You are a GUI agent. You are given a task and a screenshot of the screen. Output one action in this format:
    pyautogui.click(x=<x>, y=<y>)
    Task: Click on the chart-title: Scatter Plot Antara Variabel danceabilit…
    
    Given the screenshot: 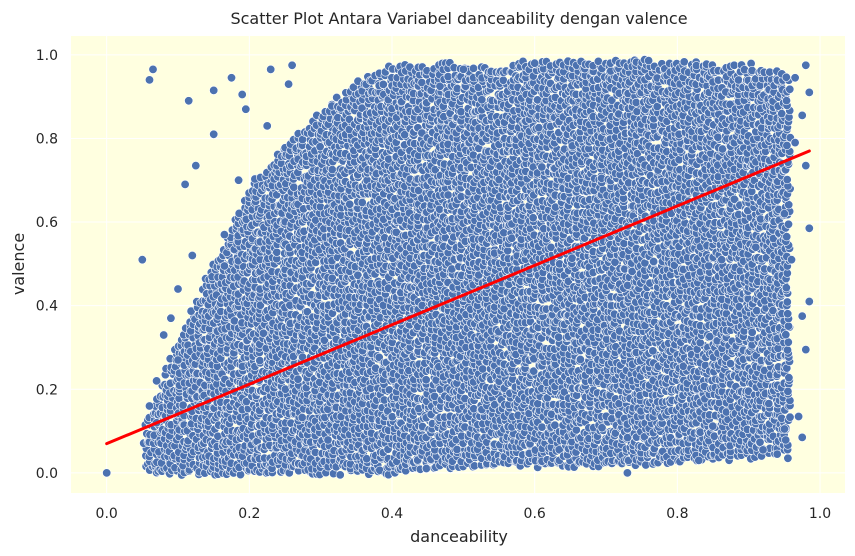 What is the action you would take?
    pyautogui.click(x=458, y=18)
    